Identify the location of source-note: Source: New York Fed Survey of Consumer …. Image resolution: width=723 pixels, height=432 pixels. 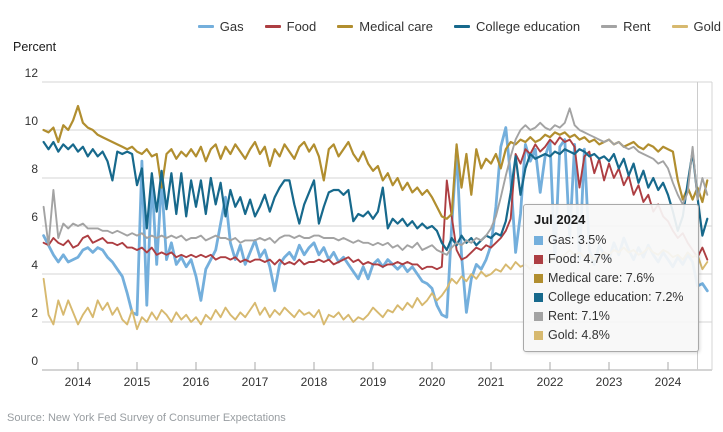
(146, 418).